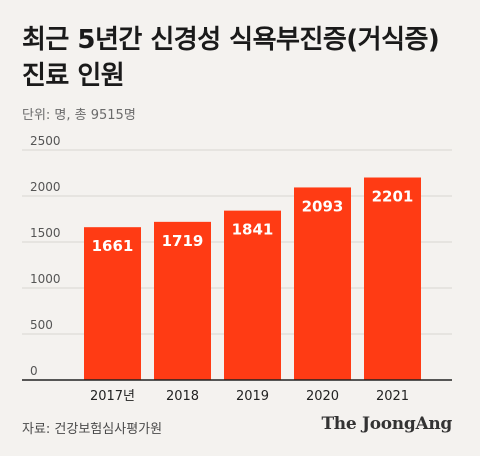 Image resolution: width=480 pixels, height=456 pixels. What do you see at coordinates (231, 58) in the screenshot?
I see `chart-title: 최근 5년간 신경성 식욕부진증(거식증) 진료 인원` at bounding box center [231, 58].